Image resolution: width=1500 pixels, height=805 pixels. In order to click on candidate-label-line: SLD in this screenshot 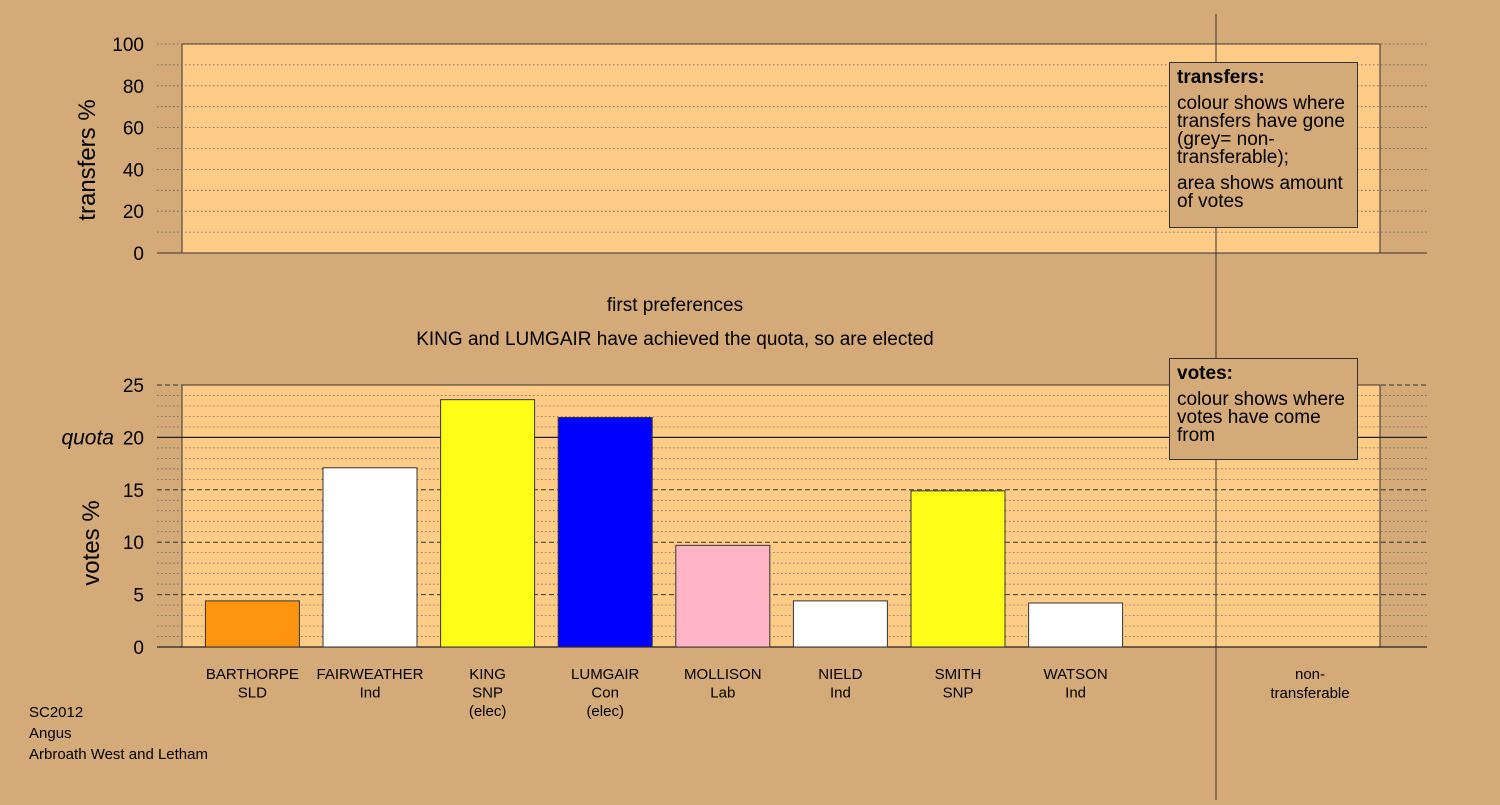, I will do `click(252, 693)`.